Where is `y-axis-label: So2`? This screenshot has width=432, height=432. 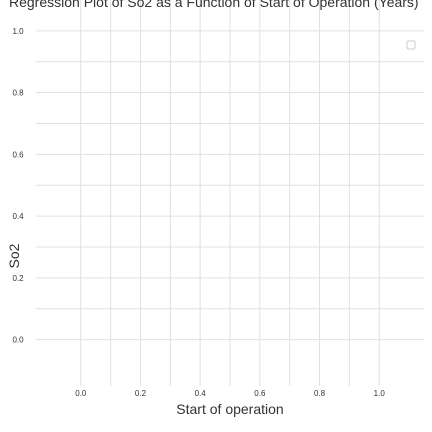 y-axis-label: So2 is located at coordinates (14, 255).